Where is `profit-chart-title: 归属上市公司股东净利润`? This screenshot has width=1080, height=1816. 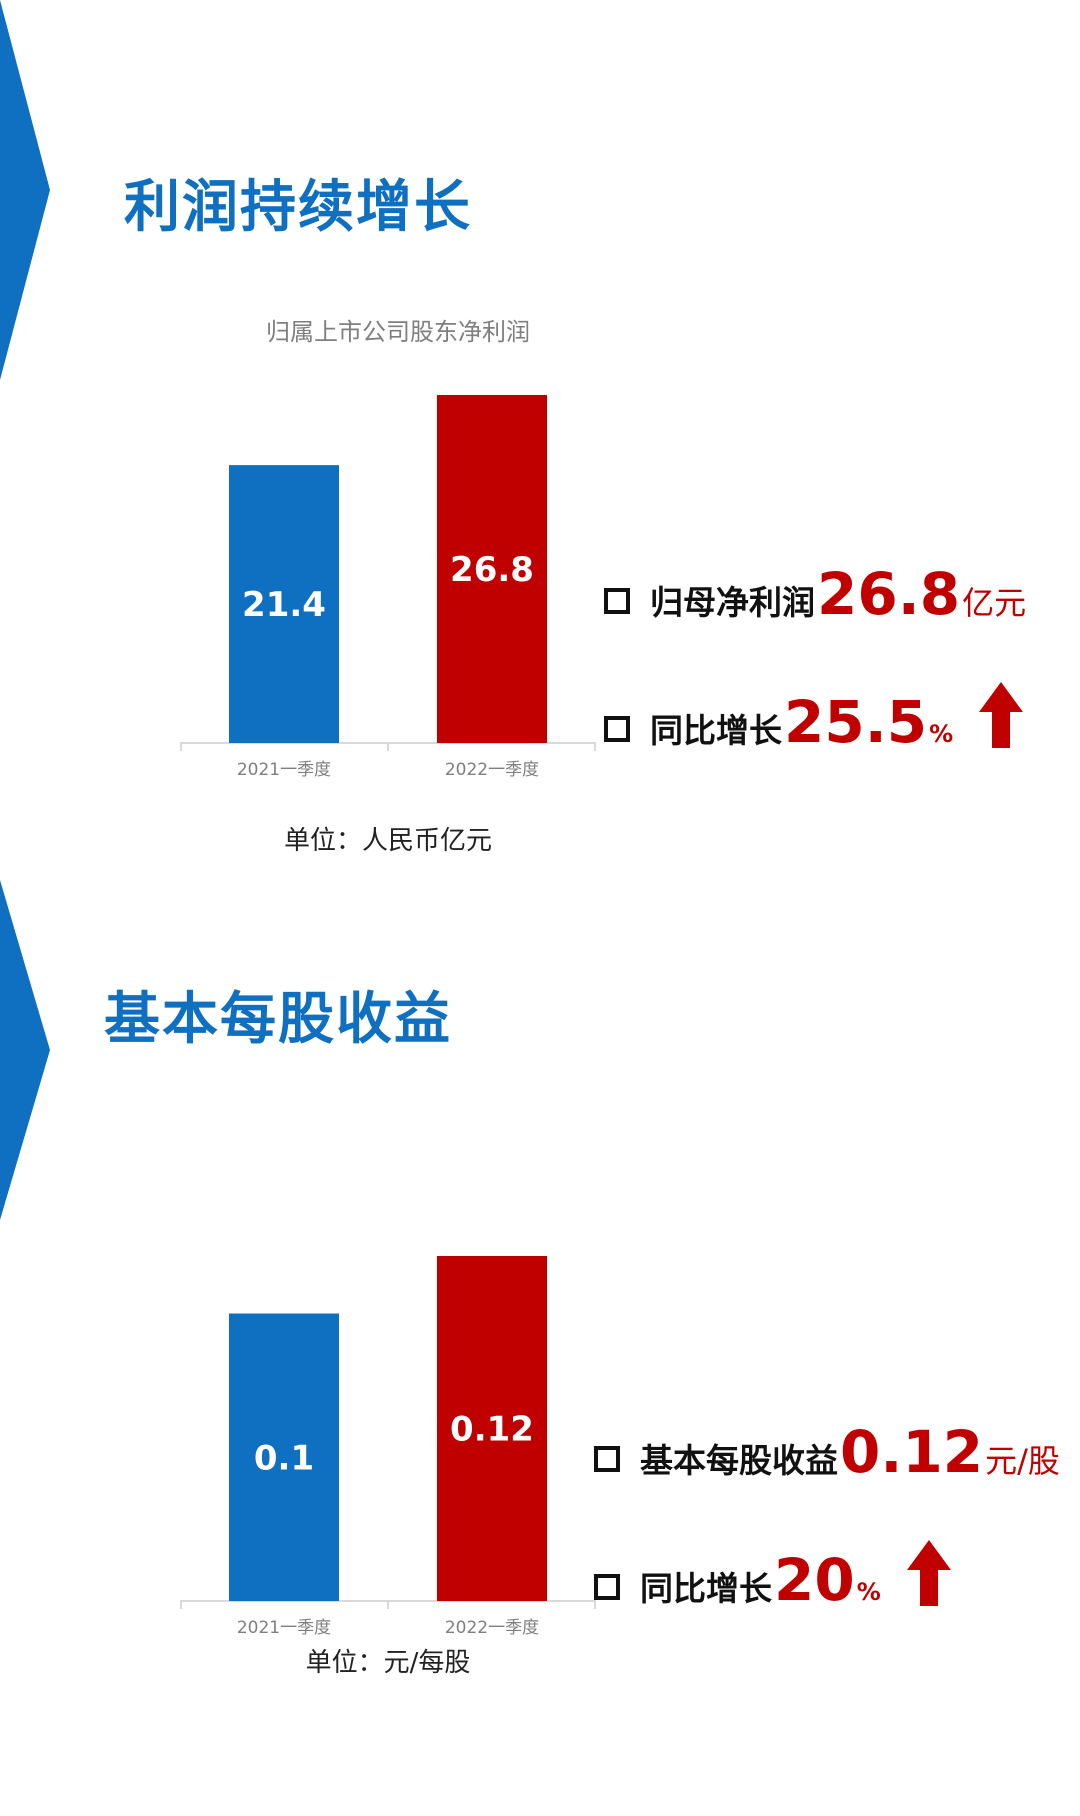 profit-chart-title: 归属上市公司股东净利润 is located at coordinates (398, 332).